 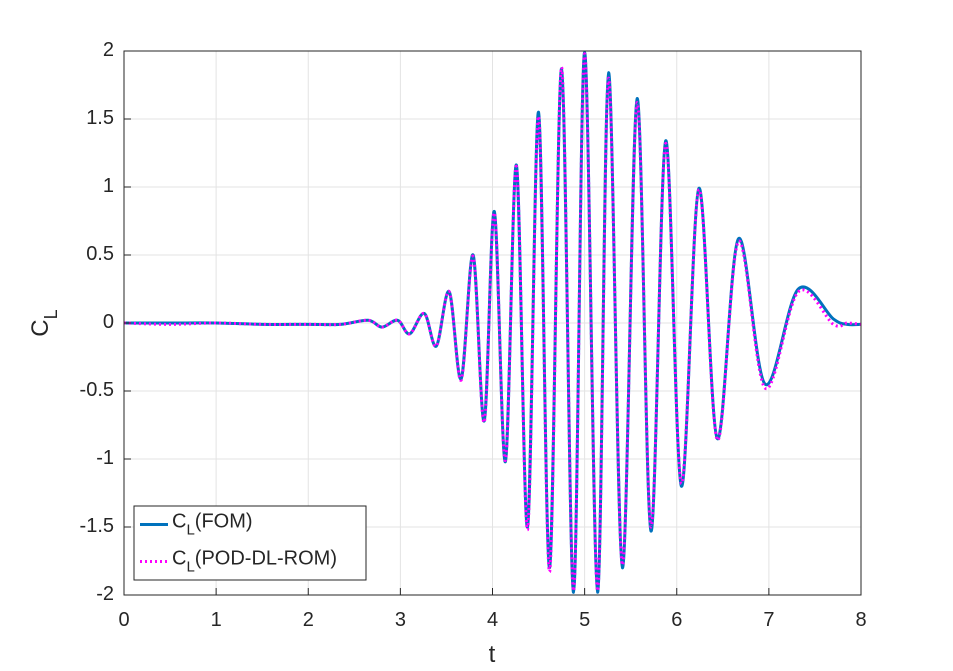 I want to click on x-tick-label: 1, so click(x=216, y=620).